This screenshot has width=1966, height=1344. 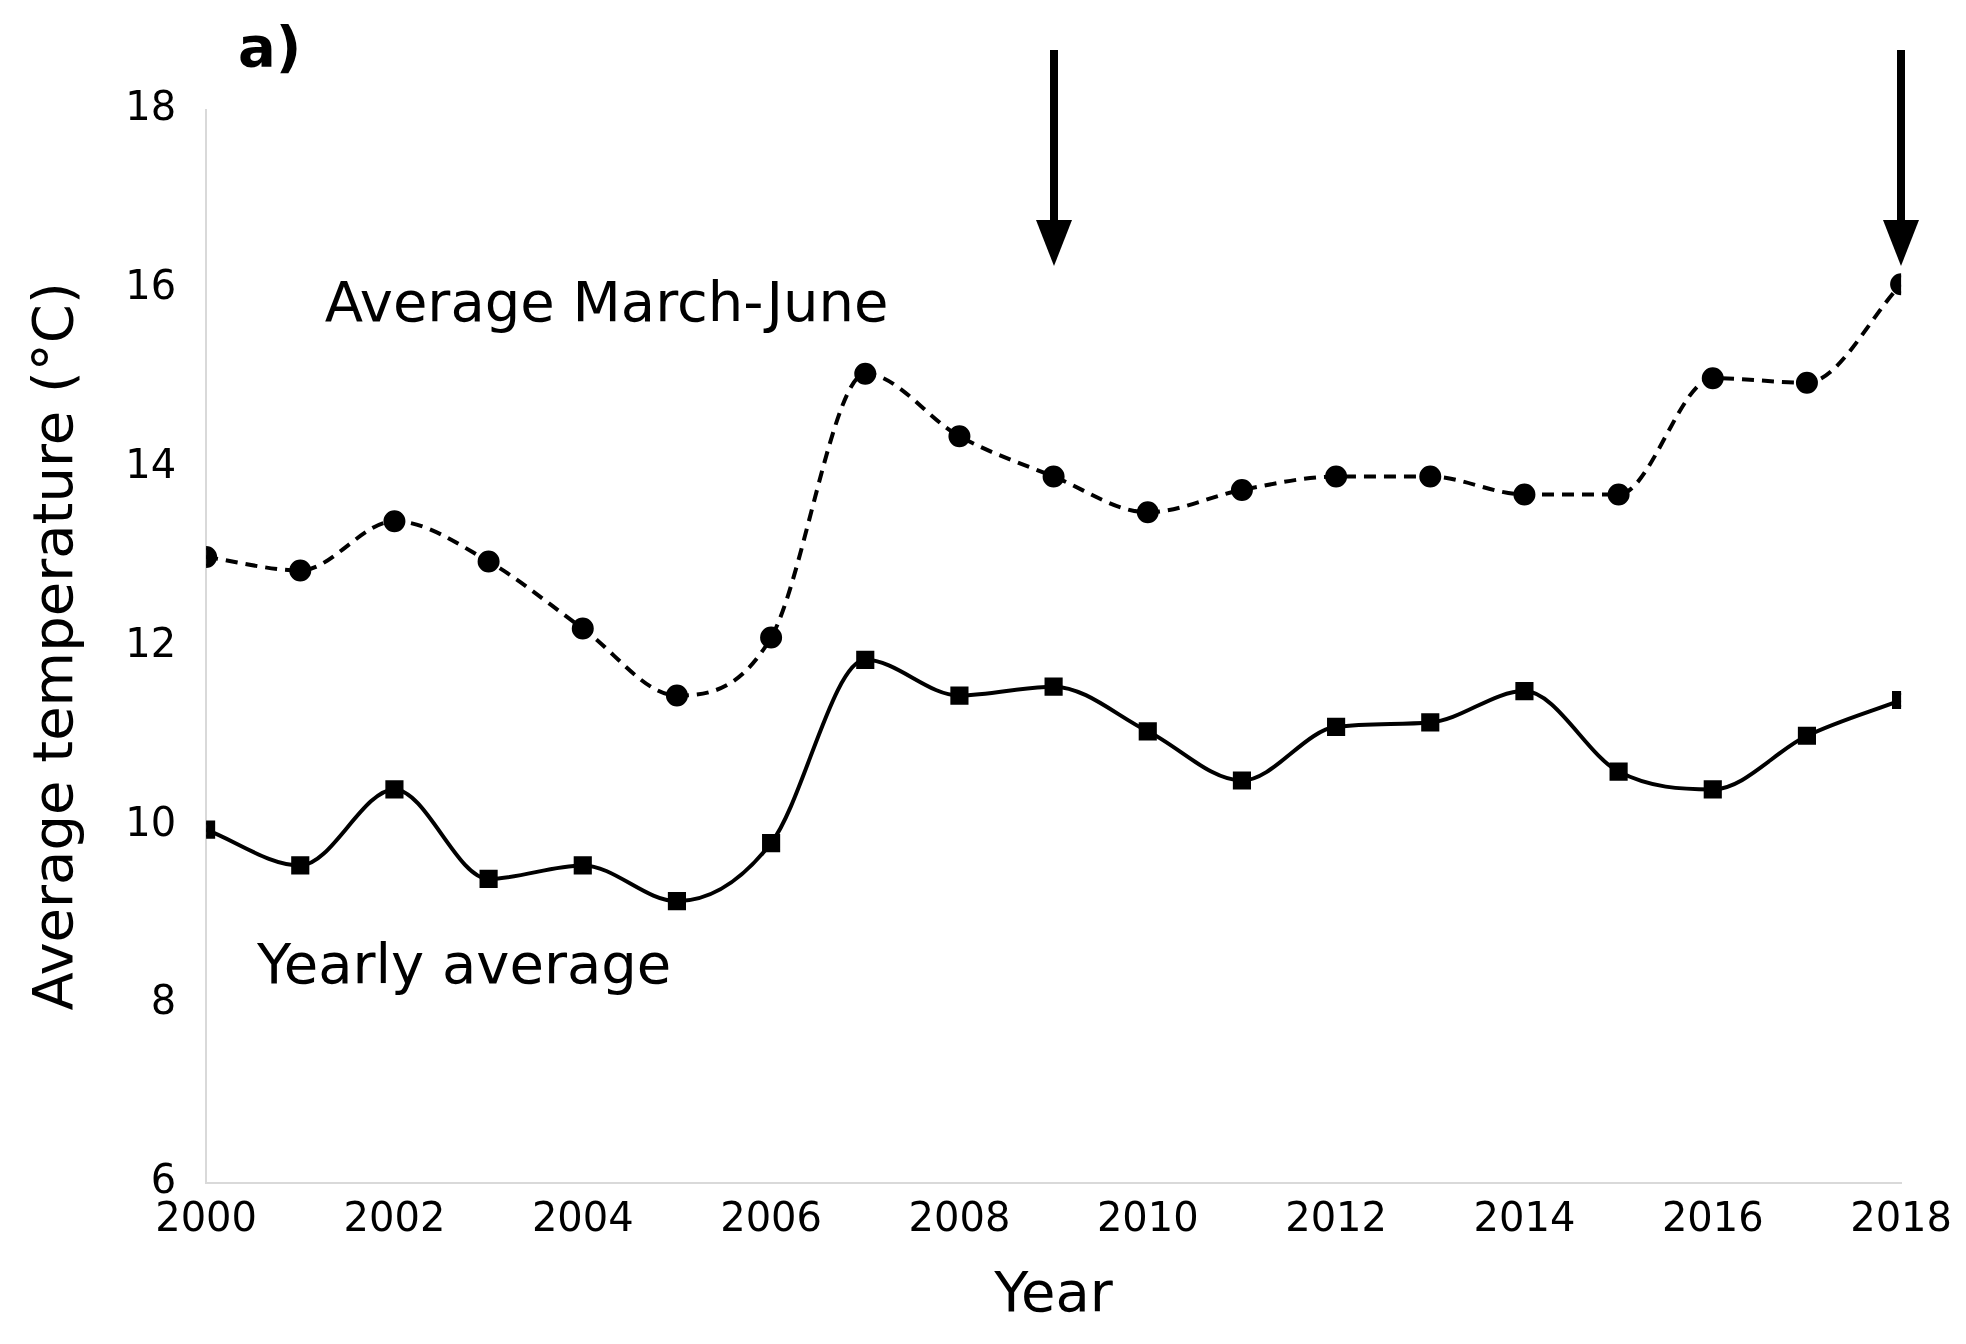 I want to click on y-tick-label: 18, so click(x=151, y=106).